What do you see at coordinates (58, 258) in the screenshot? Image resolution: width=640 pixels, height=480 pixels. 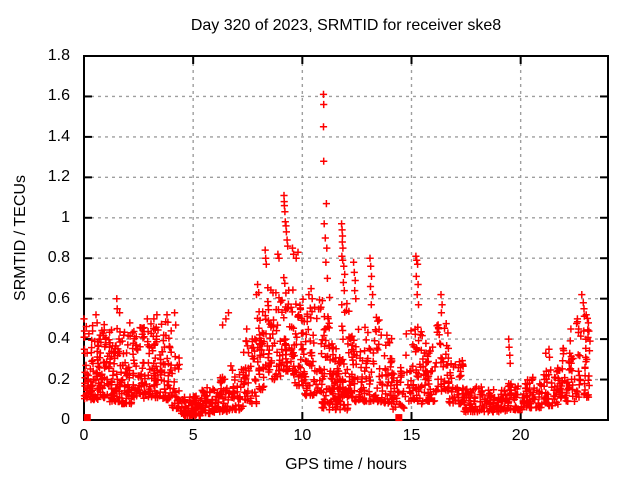 I see `y-tick-label-0.8: 0.8` at bounding box center [58, 258].